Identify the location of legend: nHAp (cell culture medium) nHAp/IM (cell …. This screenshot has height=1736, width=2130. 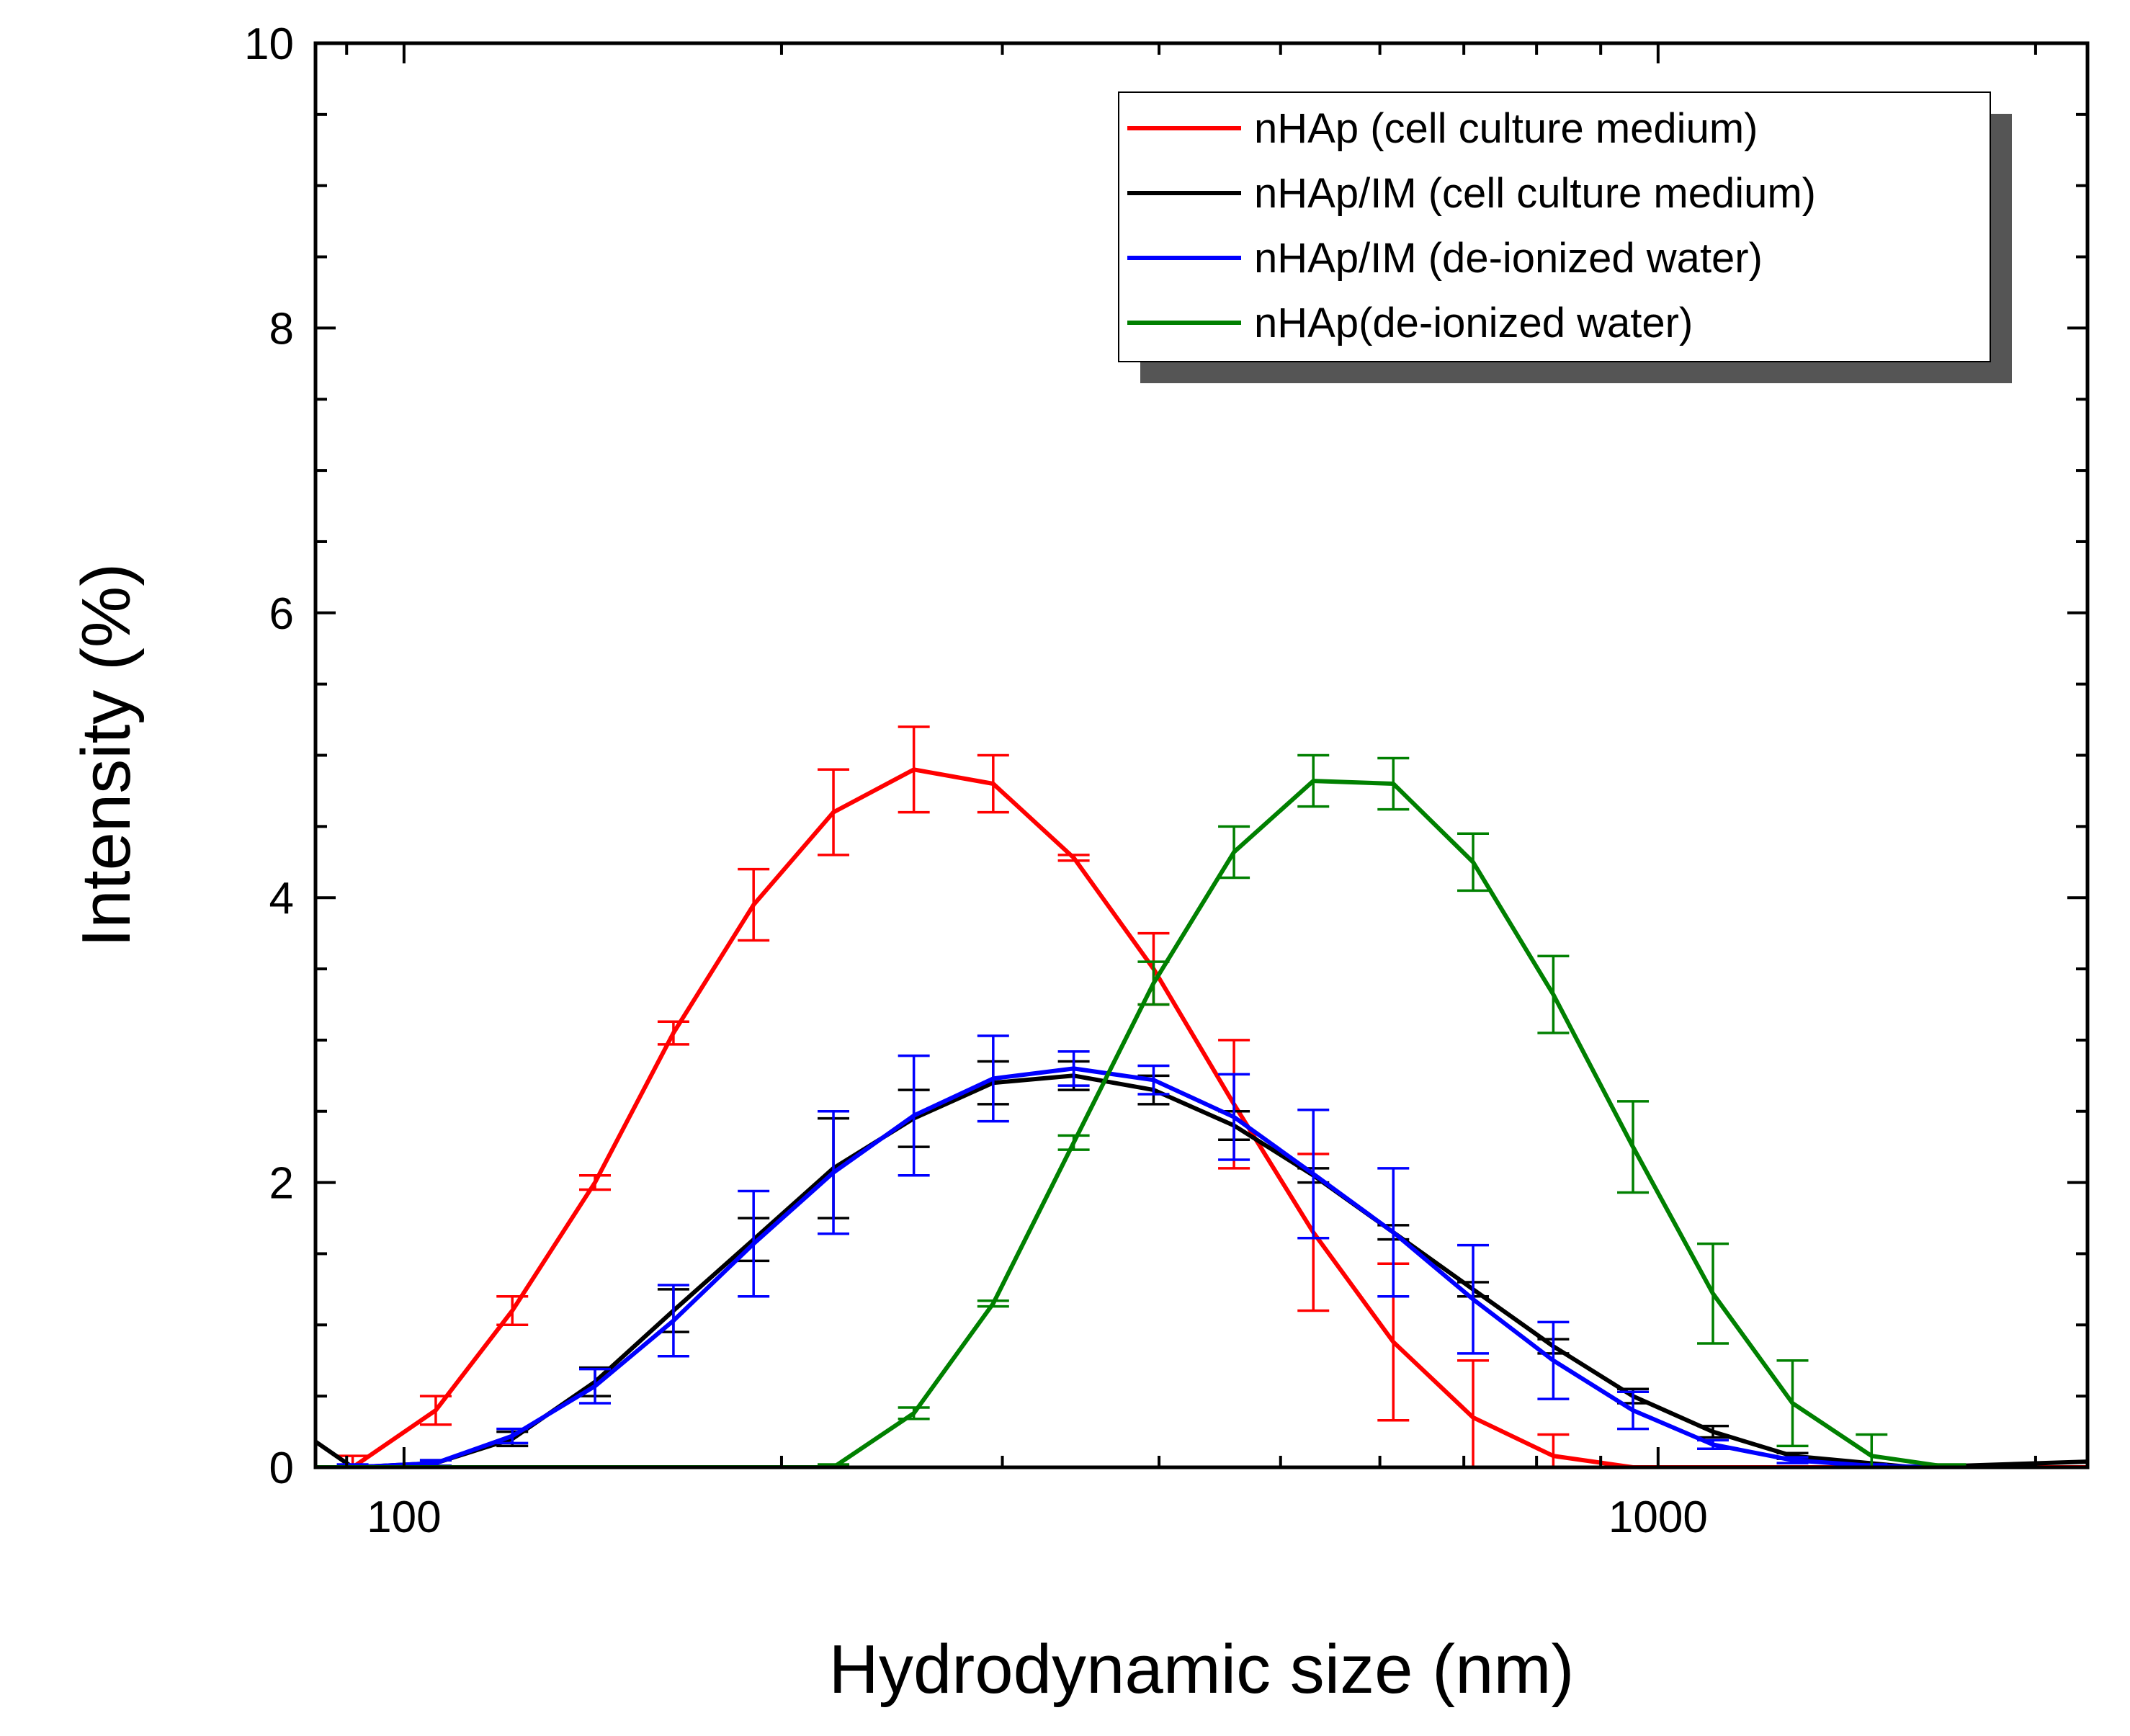
(1565, 237).